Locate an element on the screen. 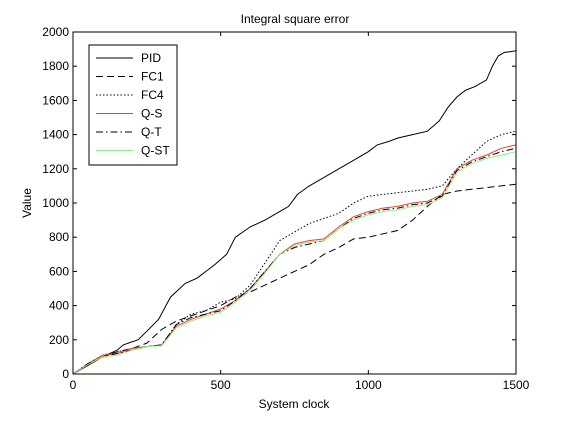 The width and height of the screenshot is (571, 421). y-tick-label: 1800 is located at coordinates (55, 66).